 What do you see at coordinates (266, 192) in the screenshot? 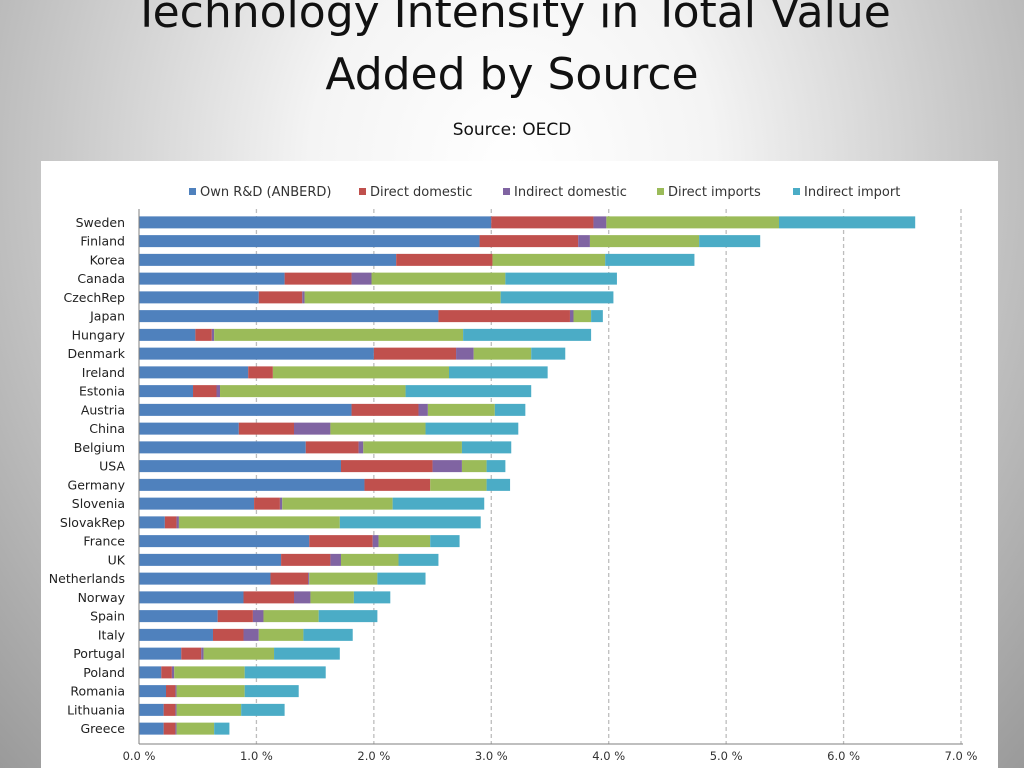
I see `legend-label: Own R&D (ANBERD)` at bounding box center [266, 192].